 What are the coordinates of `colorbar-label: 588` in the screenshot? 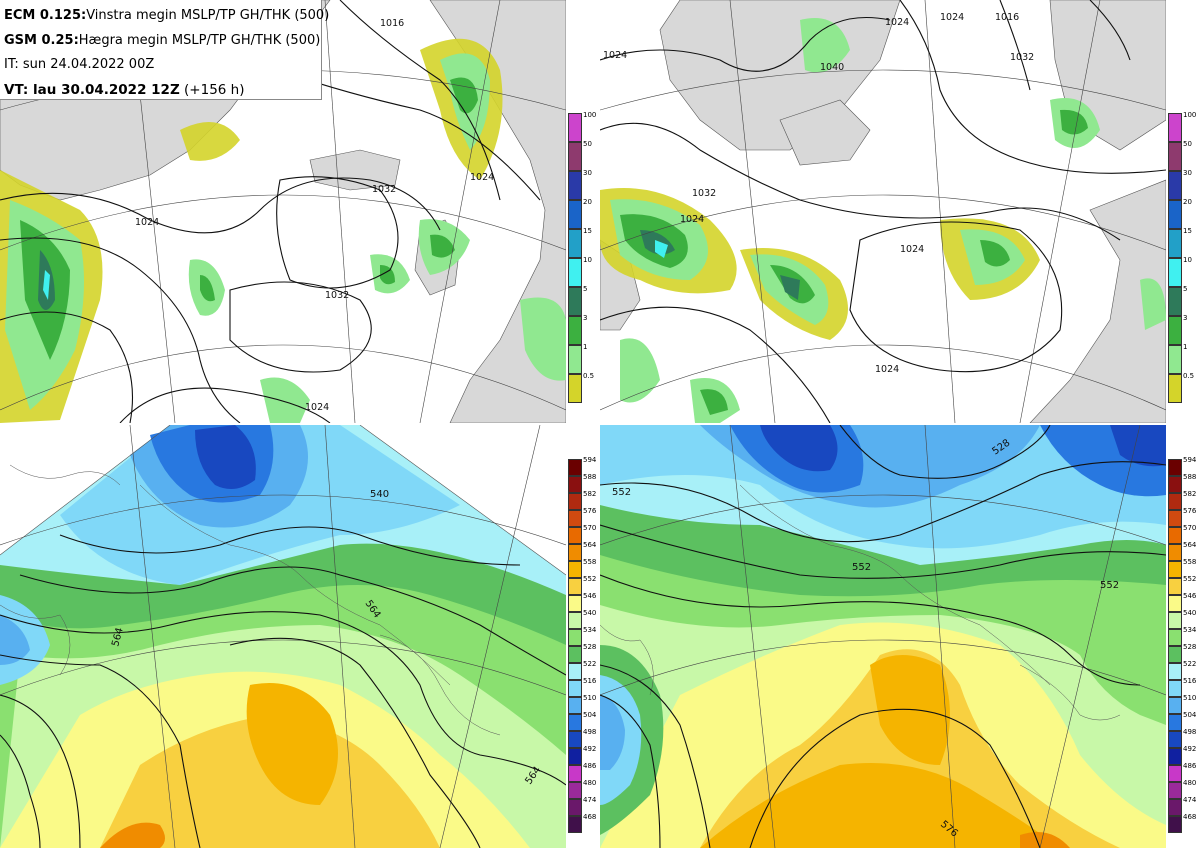 It's located at (1190, 477).